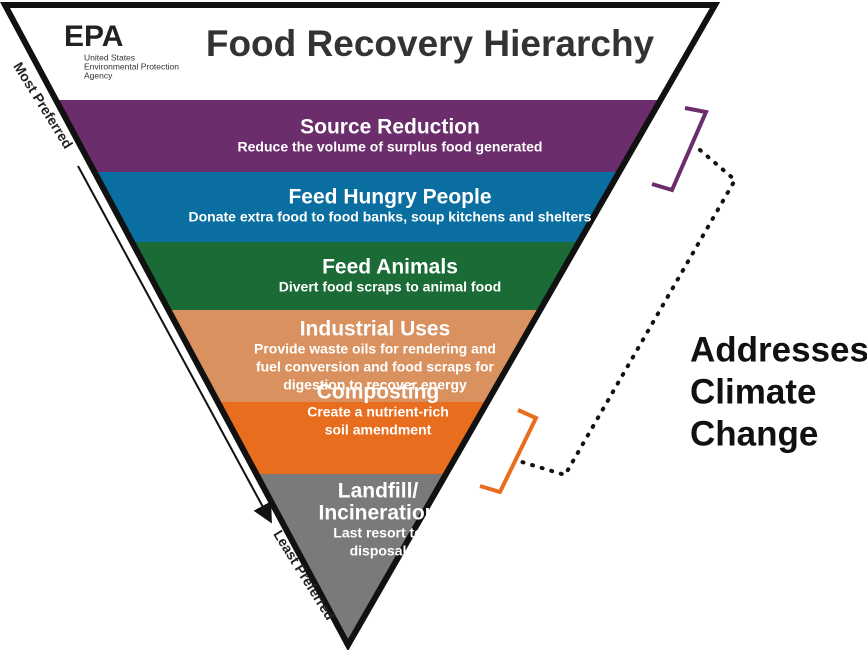  Describe the element at coordinates (375, 329) in the screenshot. I see `level-title: Industrial Uses` at that location.